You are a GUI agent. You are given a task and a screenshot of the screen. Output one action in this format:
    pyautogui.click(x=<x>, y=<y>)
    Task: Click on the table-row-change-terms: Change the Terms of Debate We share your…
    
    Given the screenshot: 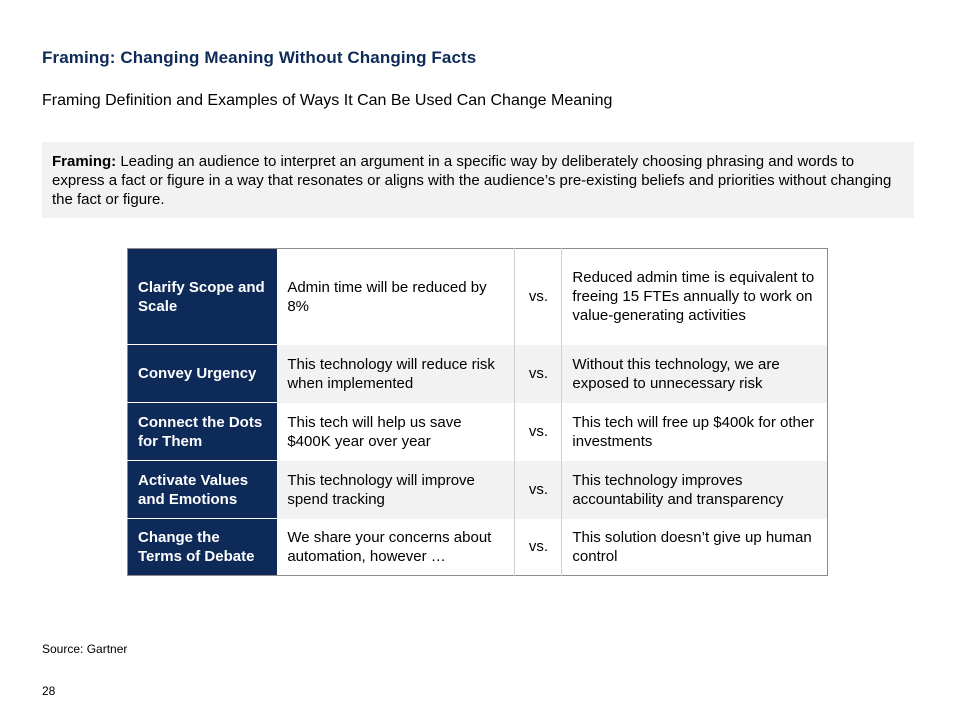 What is the action you would take?
    pyautogui.click(x=477, y=547)
    